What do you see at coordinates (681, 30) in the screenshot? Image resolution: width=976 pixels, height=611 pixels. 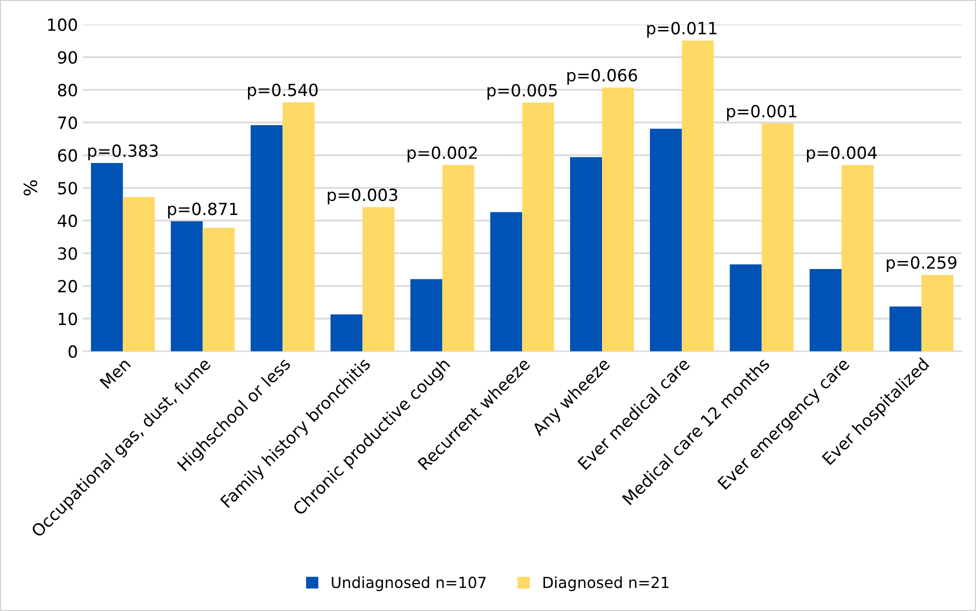 I see `annotation: p=0.011` at bounding box center [681, 30].